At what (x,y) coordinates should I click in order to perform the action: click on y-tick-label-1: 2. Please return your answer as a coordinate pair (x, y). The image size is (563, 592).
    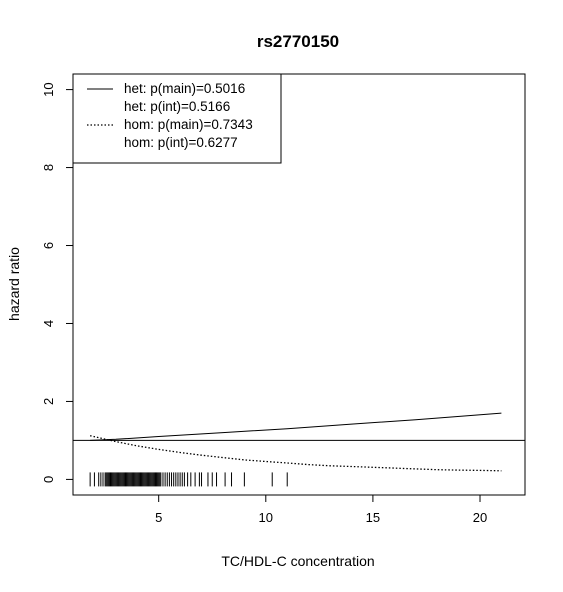
    Looking at the image, I should click on (48, 401).